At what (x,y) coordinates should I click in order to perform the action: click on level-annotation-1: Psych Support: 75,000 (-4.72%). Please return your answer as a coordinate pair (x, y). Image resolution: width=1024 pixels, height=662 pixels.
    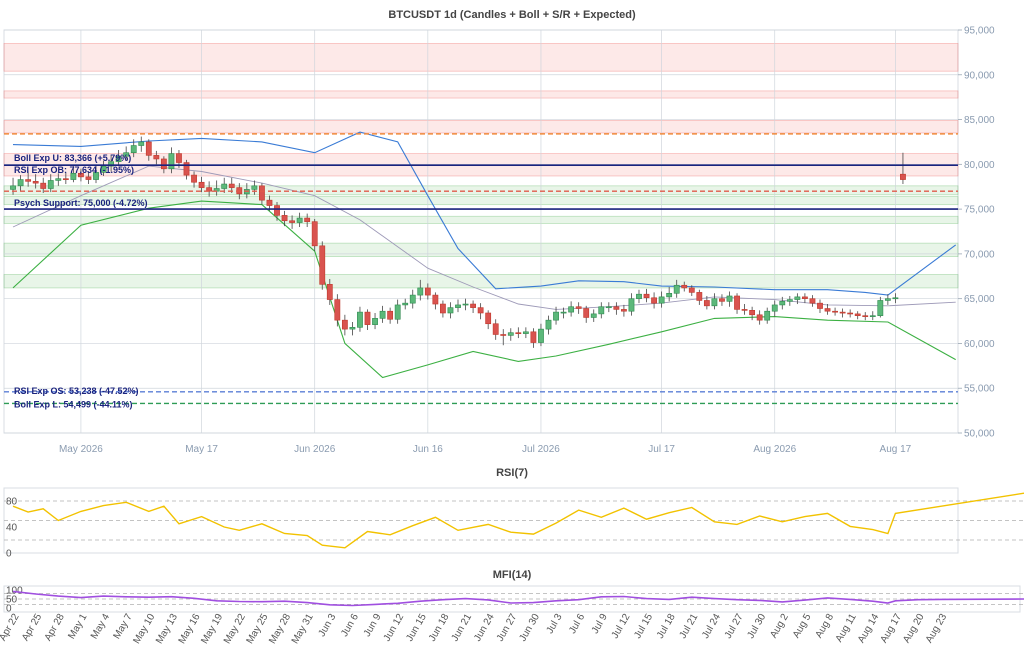
    Looking at the image, I should click on (81, 203).